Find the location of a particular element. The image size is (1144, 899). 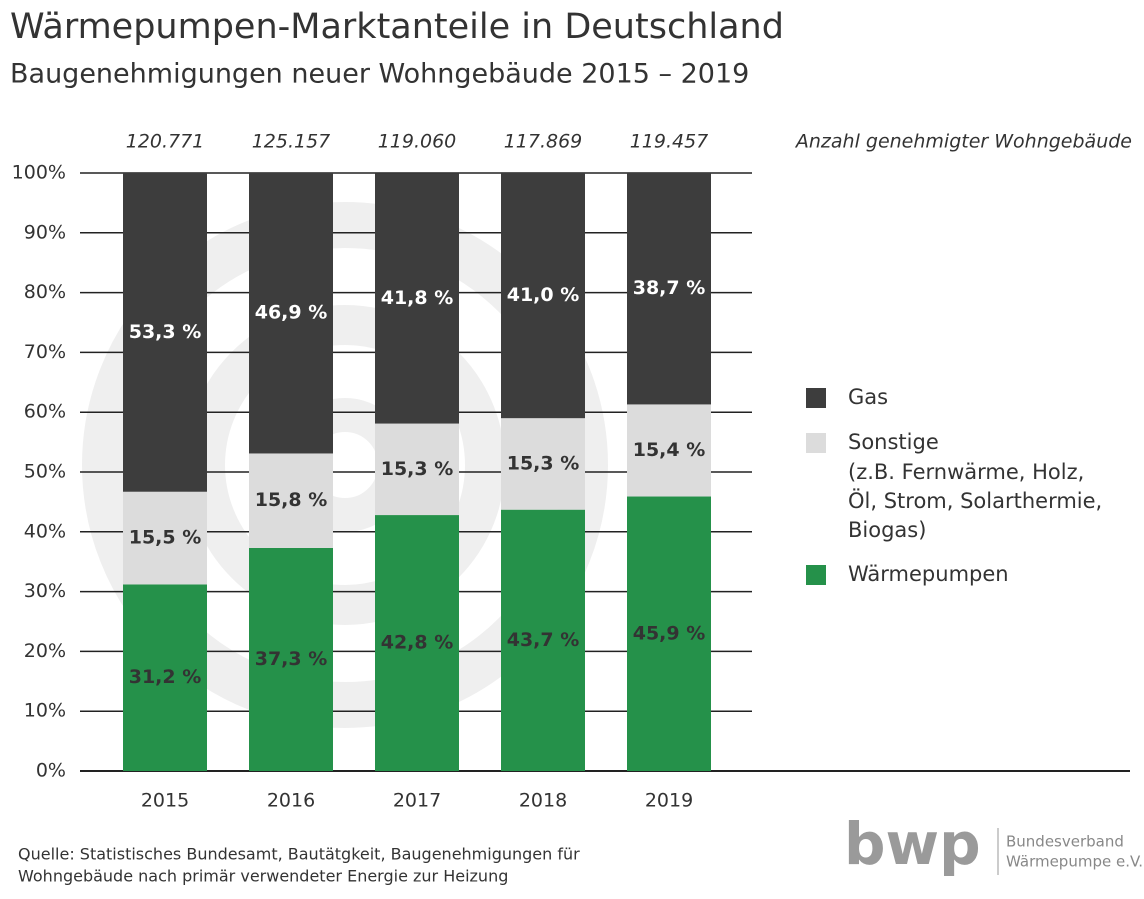

value-label: 31,2 % is located at coordinates (165, 677).